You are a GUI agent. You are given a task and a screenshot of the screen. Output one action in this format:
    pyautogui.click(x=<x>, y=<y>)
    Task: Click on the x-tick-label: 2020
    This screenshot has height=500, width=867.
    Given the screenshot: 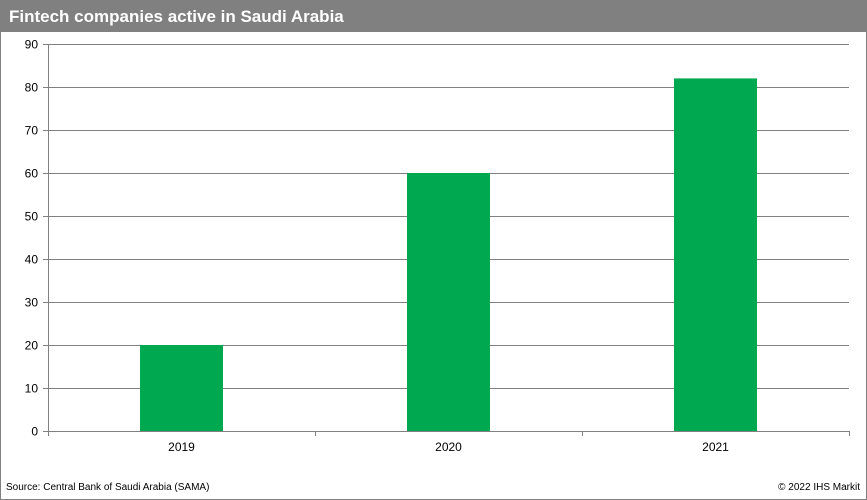 What is the action you would take?
    pyautogui.click(x=448, y=447)
    